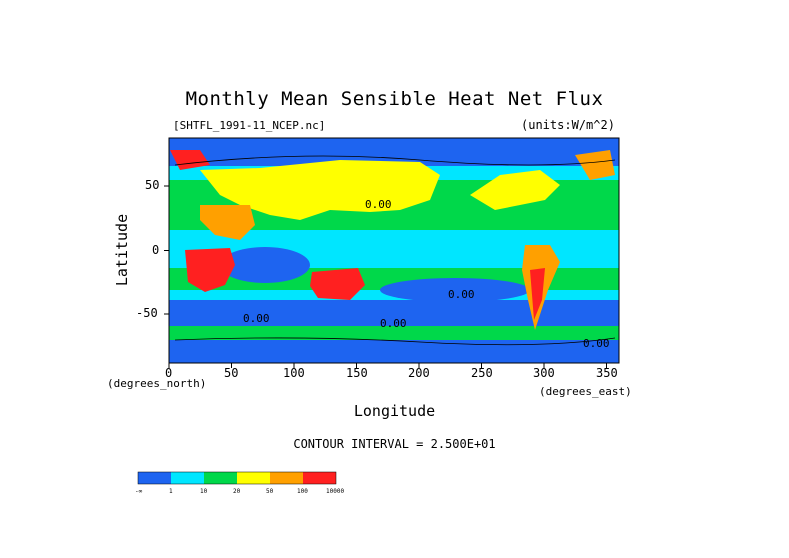 The image size is (789, 558). What do you see at coordinates (337, 284) in the screenshot?
I see `australia-land` at bounding box center [337, 284].